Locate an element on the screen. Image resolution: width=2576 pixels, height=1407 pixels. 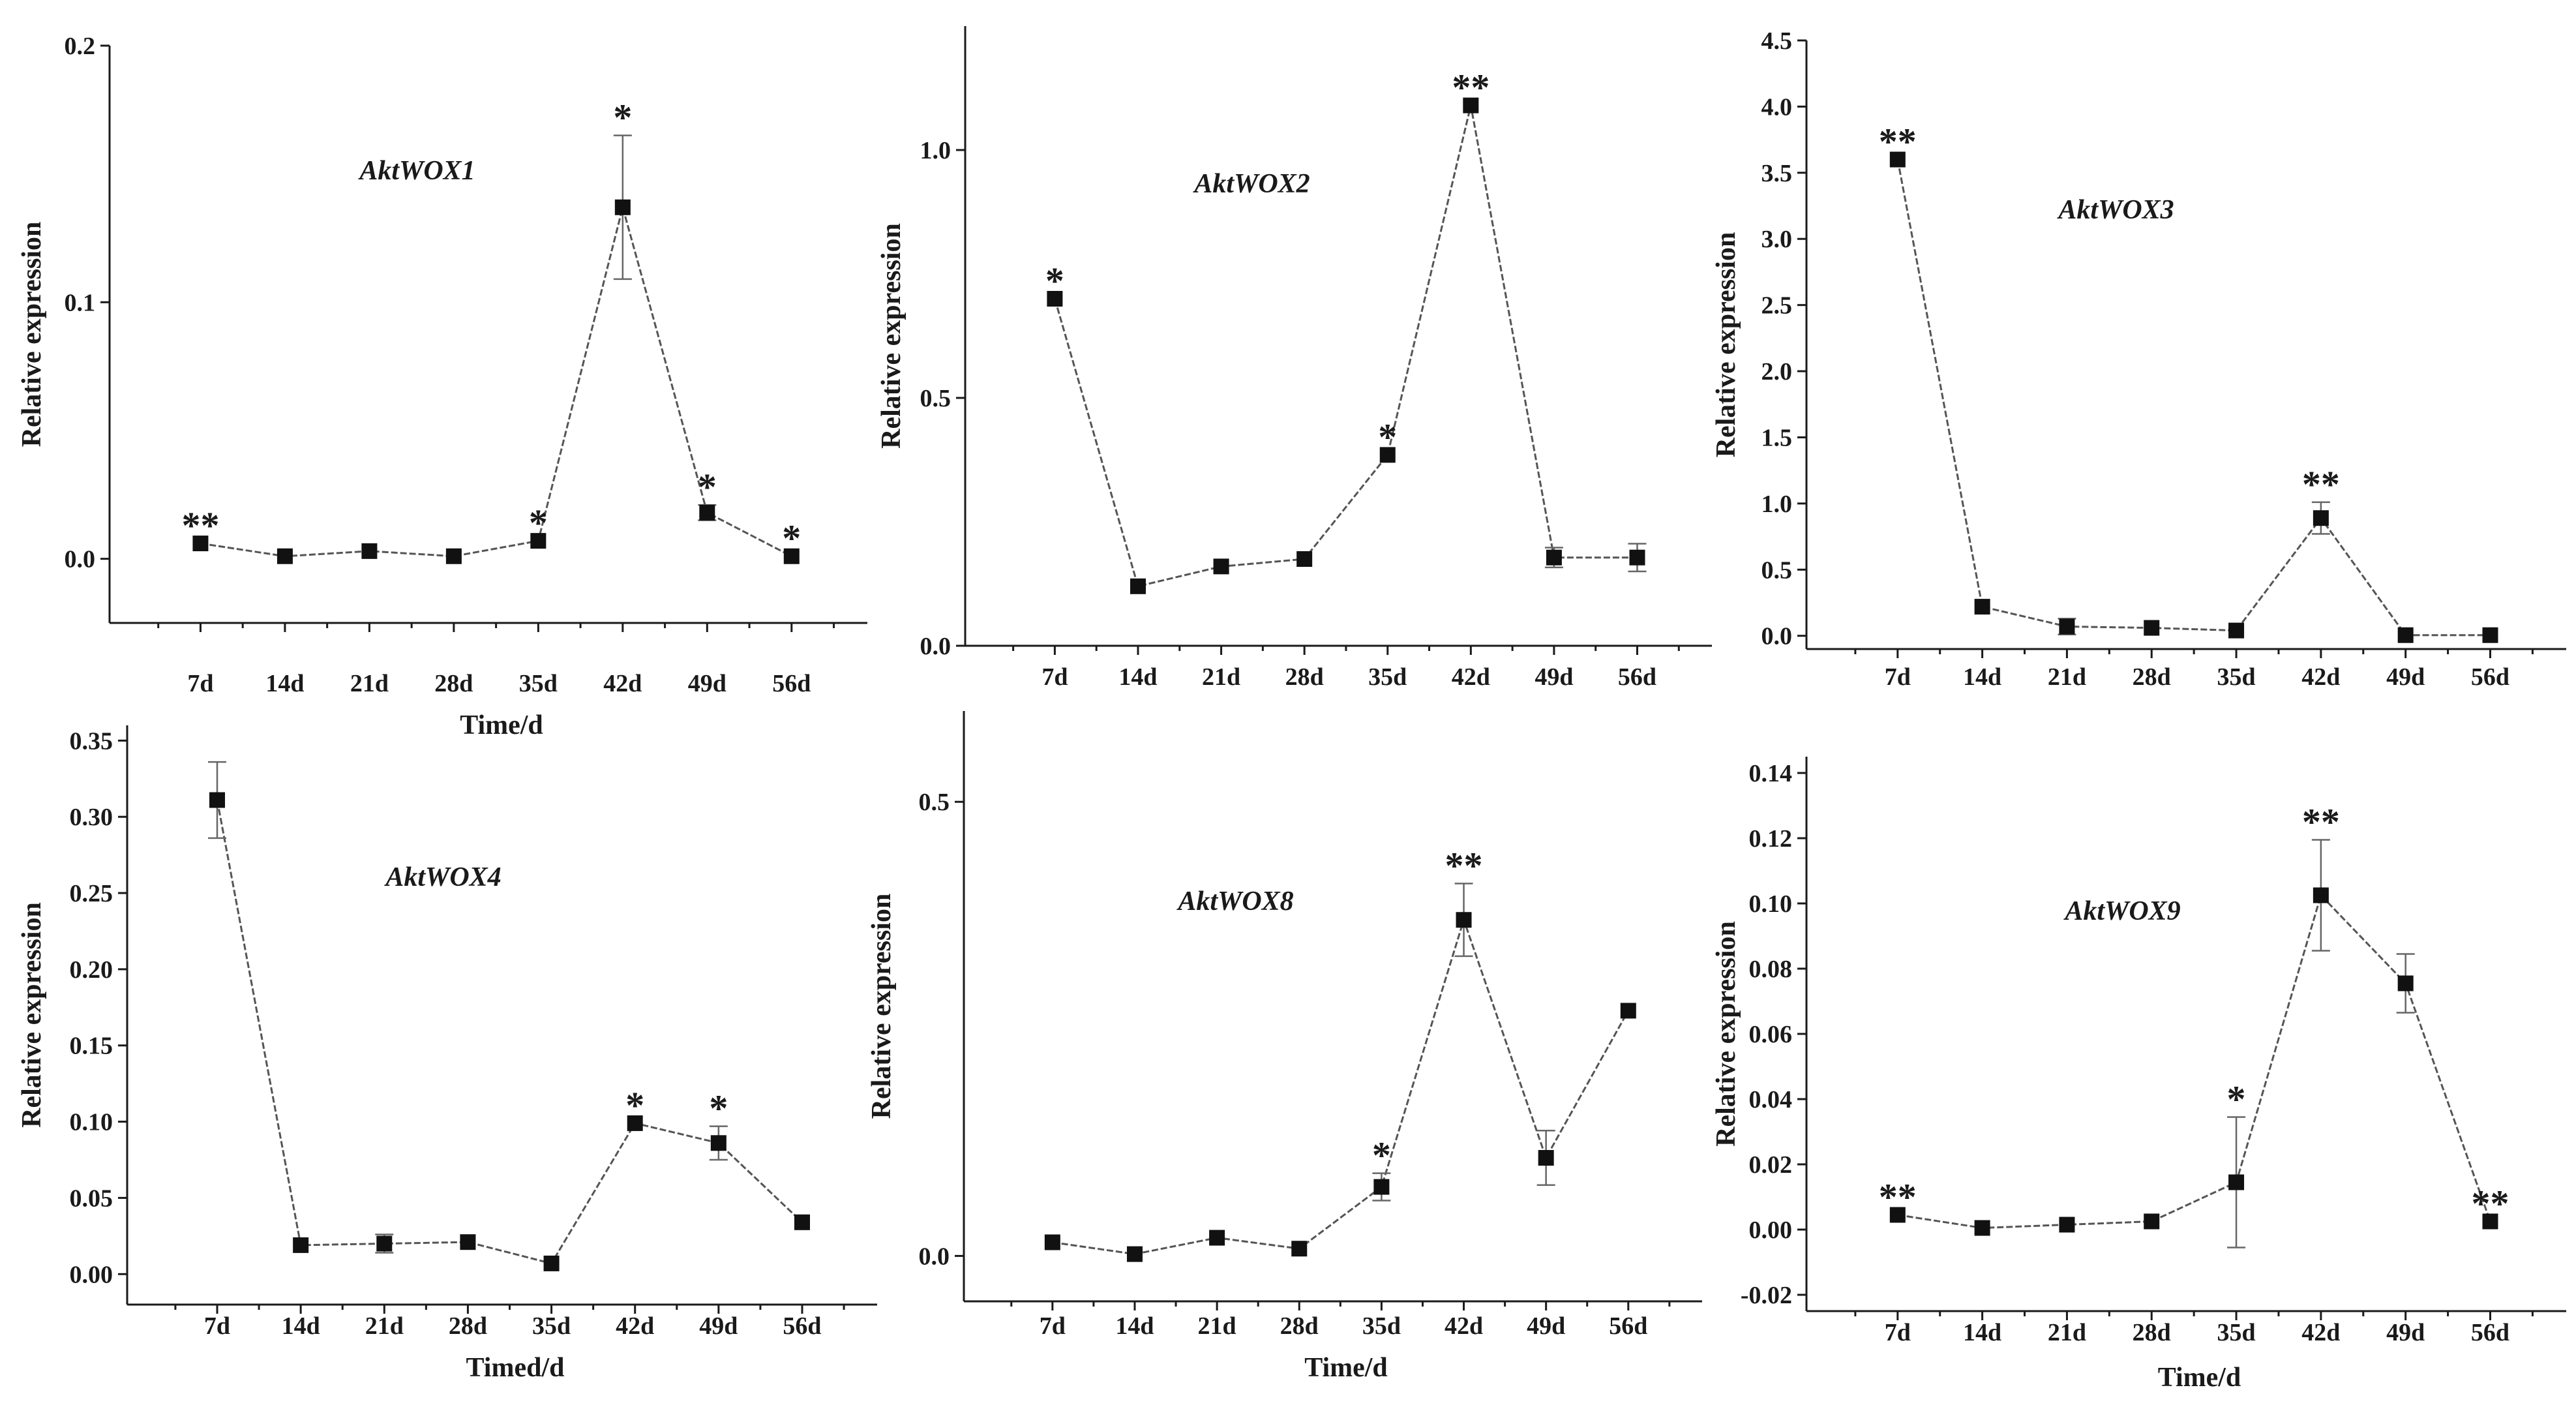
y-tick-label: 0.25 is located at coordinates (91, 893).